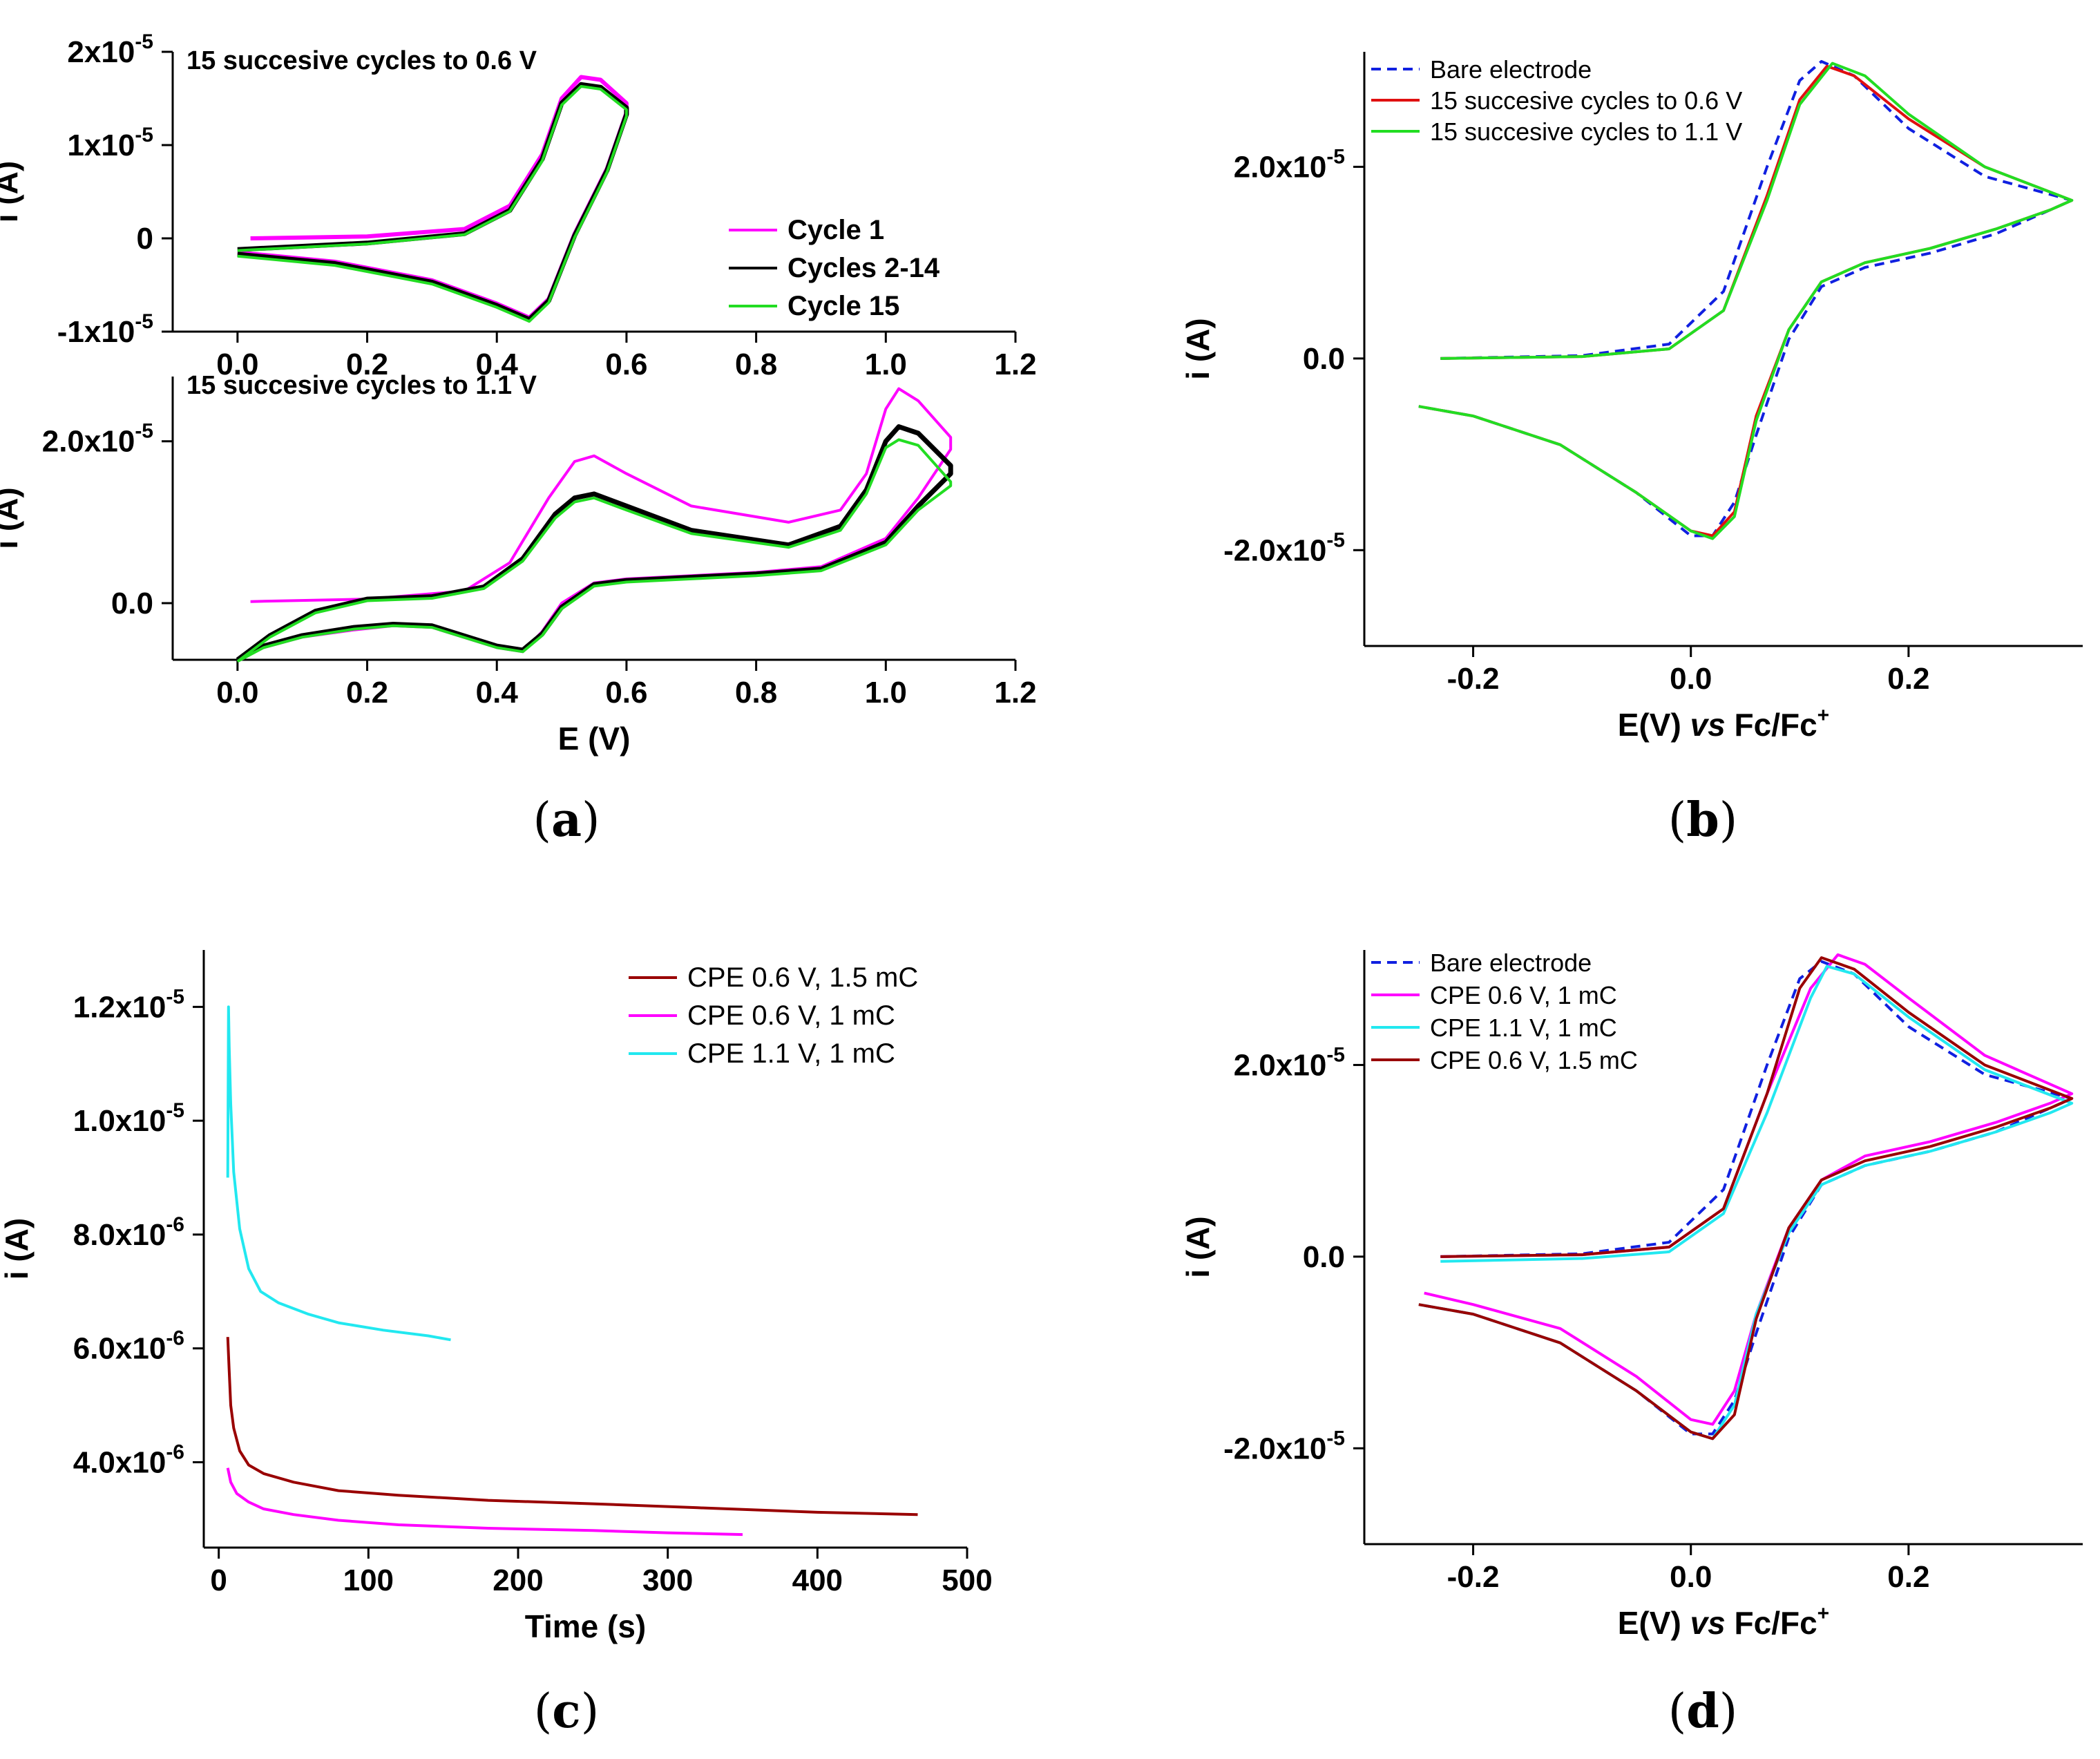  What do you see at coordinates (128, 1232) in the screenshot?
I see `y-tick-label: 8.0x10⁻⁶` at bounding box center [128, 1232].